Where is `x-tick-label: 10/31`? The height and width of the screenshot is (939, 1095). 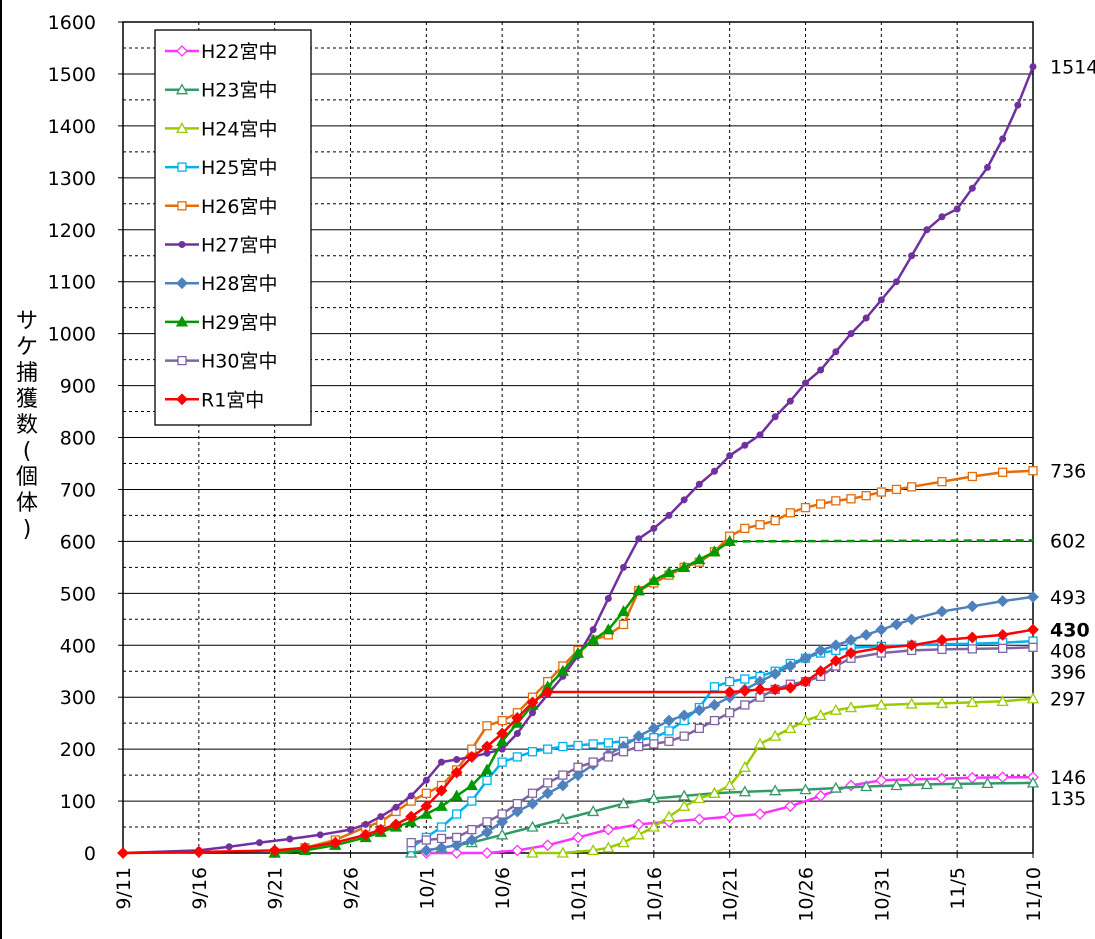 x-tick-label: 10/31 is located at coordinates (882, 894).